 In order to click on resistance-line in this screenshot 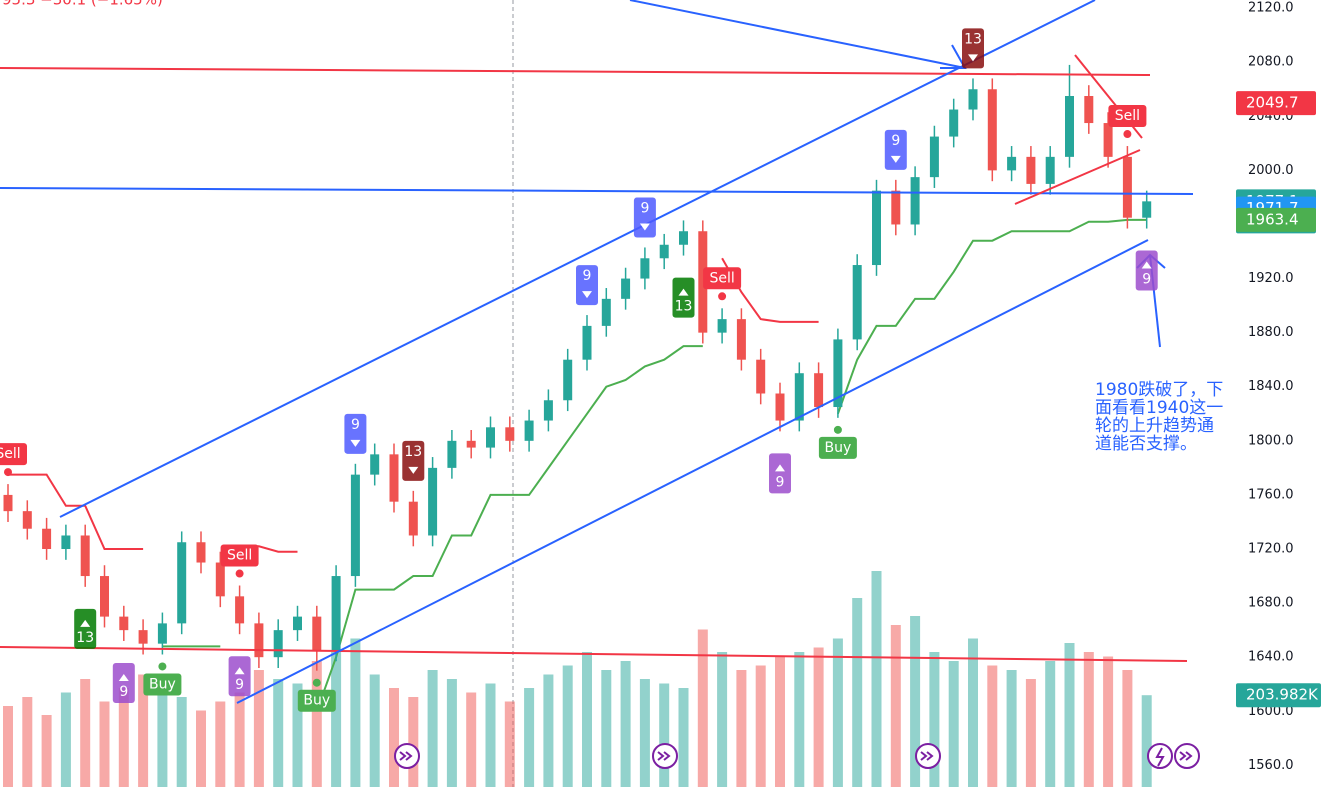, I will do `click(575, 71)`.